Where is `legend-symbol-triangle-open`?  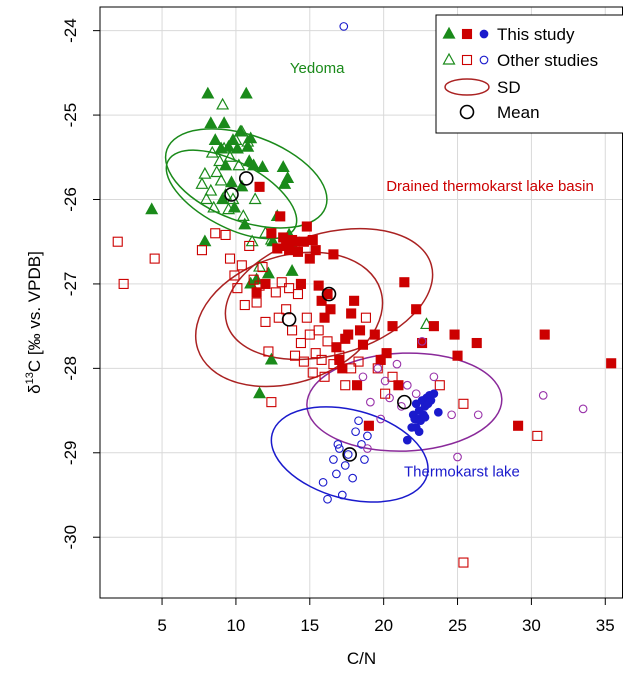
legend-symbol-triangle-open is located at coordinates (449, 58).